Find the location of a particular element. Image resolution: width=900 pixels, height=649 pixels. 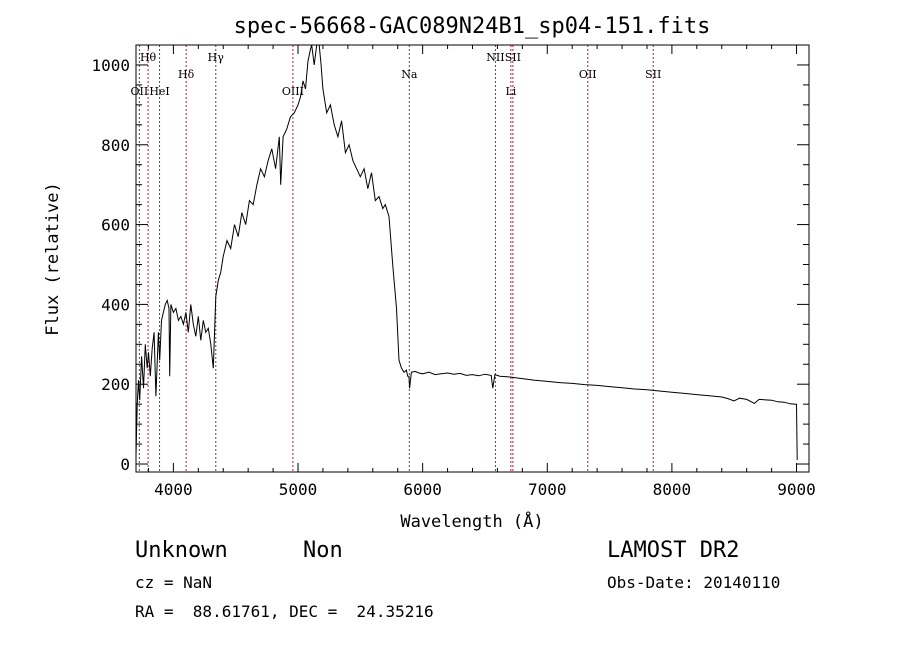

x-tick-label: 5000 is located at coordinates (298, 489).